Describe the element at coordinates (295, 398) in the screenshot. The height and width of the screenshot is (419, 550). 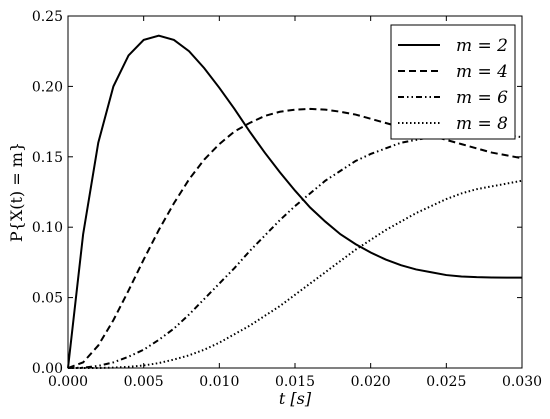
I see `x-axis-label: t [s]` at that location.